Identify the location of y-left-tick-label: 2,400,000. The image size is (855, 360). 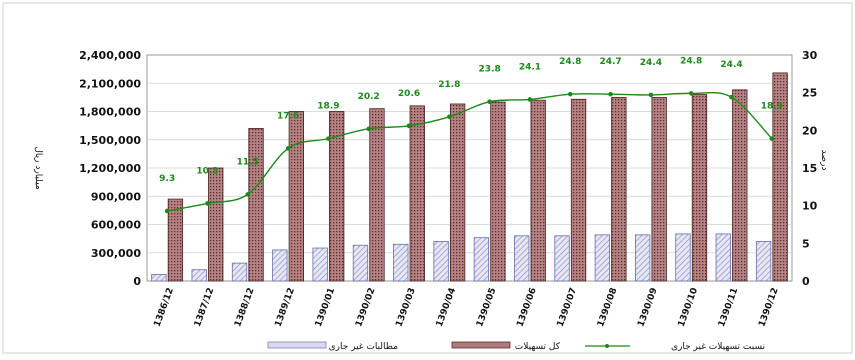
(110, 55).